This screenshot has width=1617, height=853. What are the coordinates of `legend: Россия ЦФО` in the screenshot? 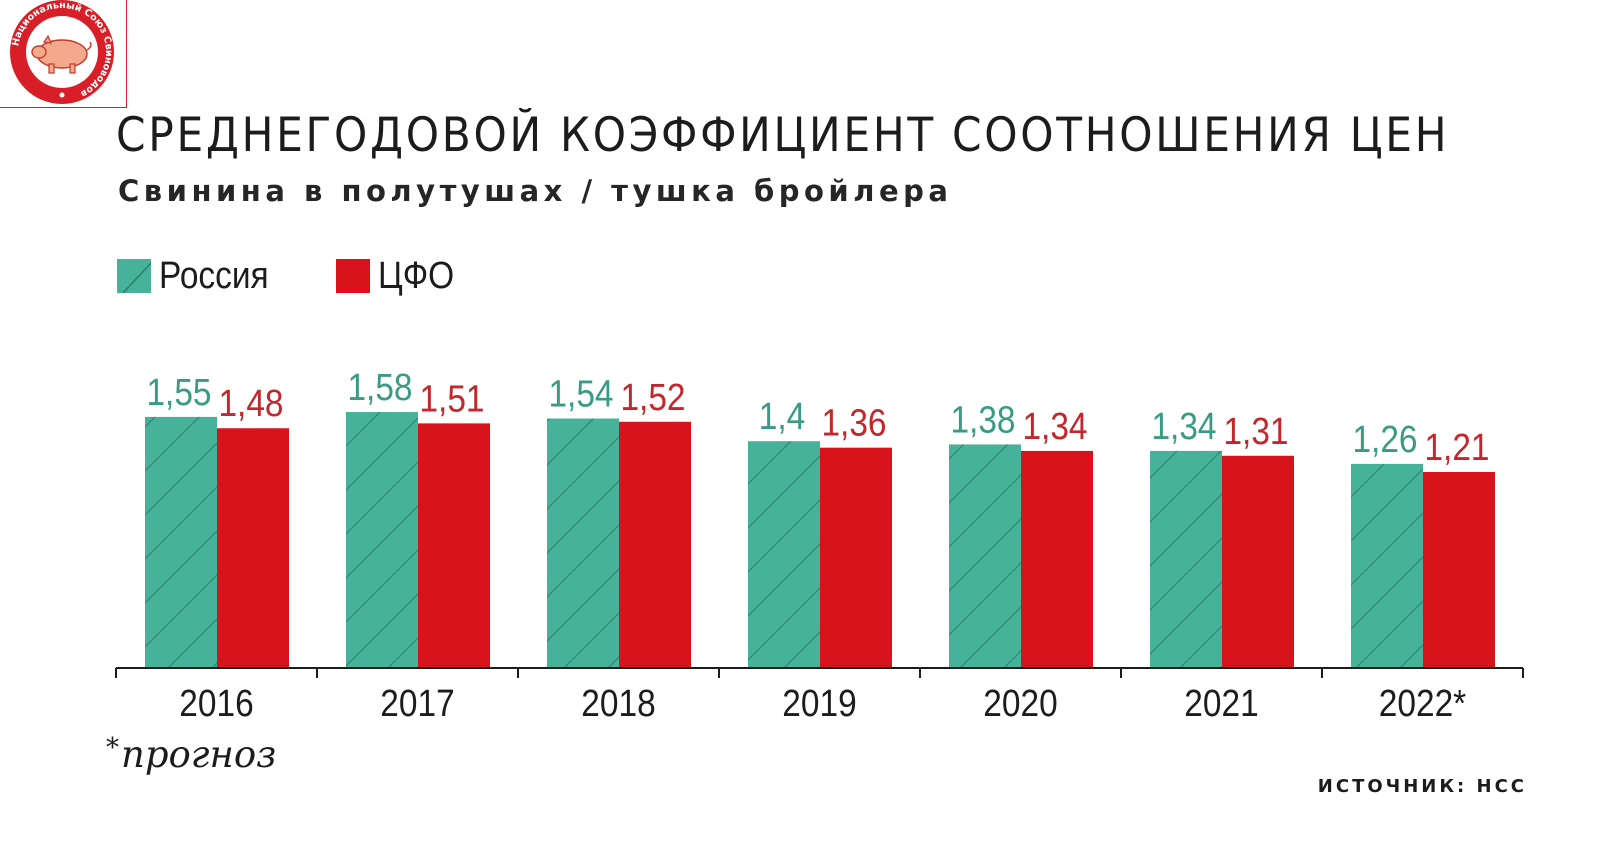 It's located at (316, 276).